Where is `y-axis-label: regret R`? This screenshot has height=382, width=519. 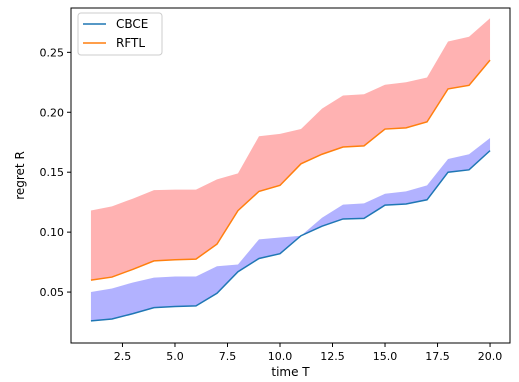 y-axis-label: regret R is located at coordinates (20, 175).